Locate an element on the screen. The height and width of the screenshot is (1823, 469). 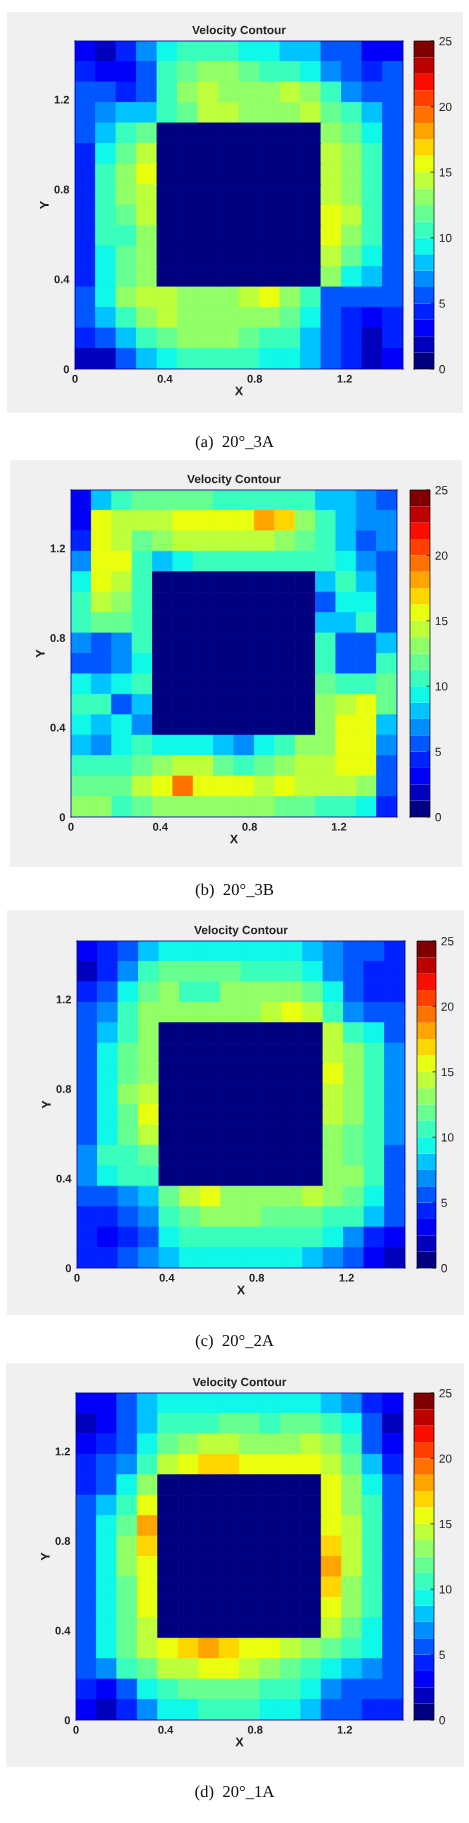
text: (d) 20°_1A is located at coordinates (235, 1793).